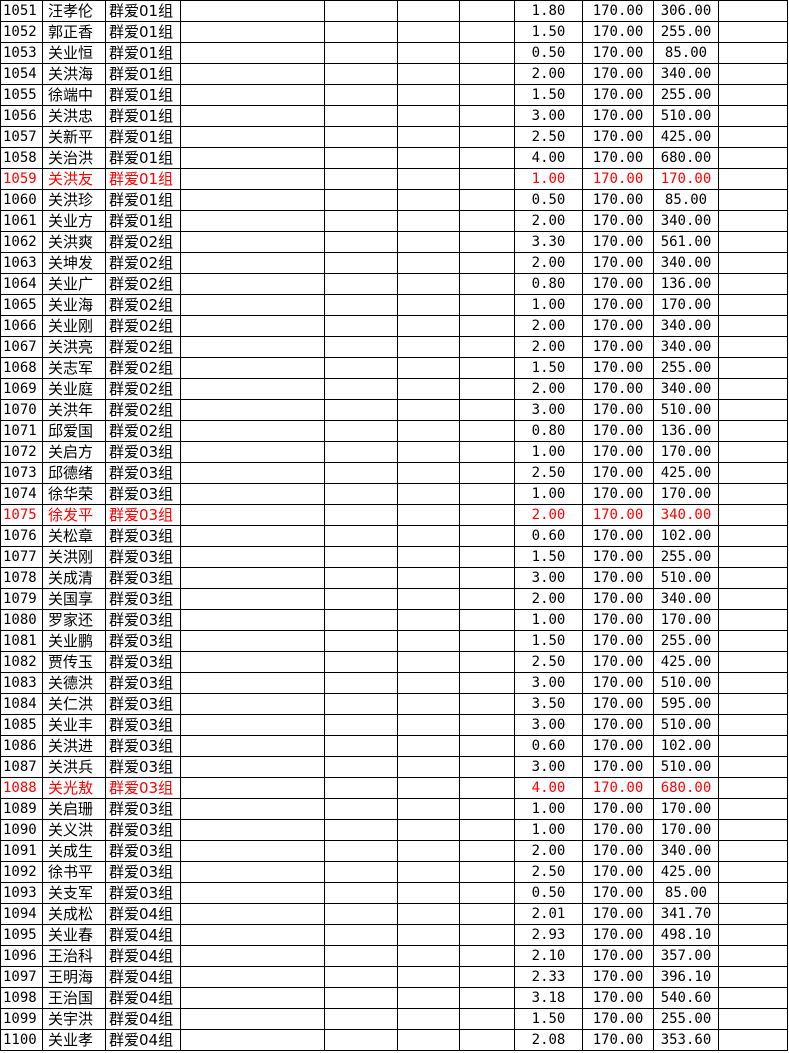 The width and height of the screenshot is (789, 1053). What do you see at coordinates (21, 221) in the screenshot?
I see `id-cell: 1061` at bounding box center [21, 221].